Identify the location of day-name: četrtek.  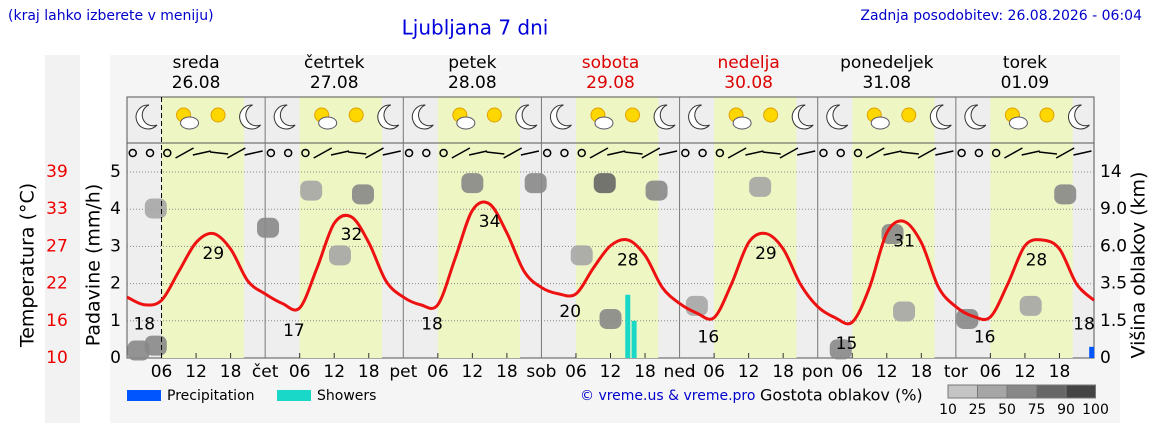
(334, 63).